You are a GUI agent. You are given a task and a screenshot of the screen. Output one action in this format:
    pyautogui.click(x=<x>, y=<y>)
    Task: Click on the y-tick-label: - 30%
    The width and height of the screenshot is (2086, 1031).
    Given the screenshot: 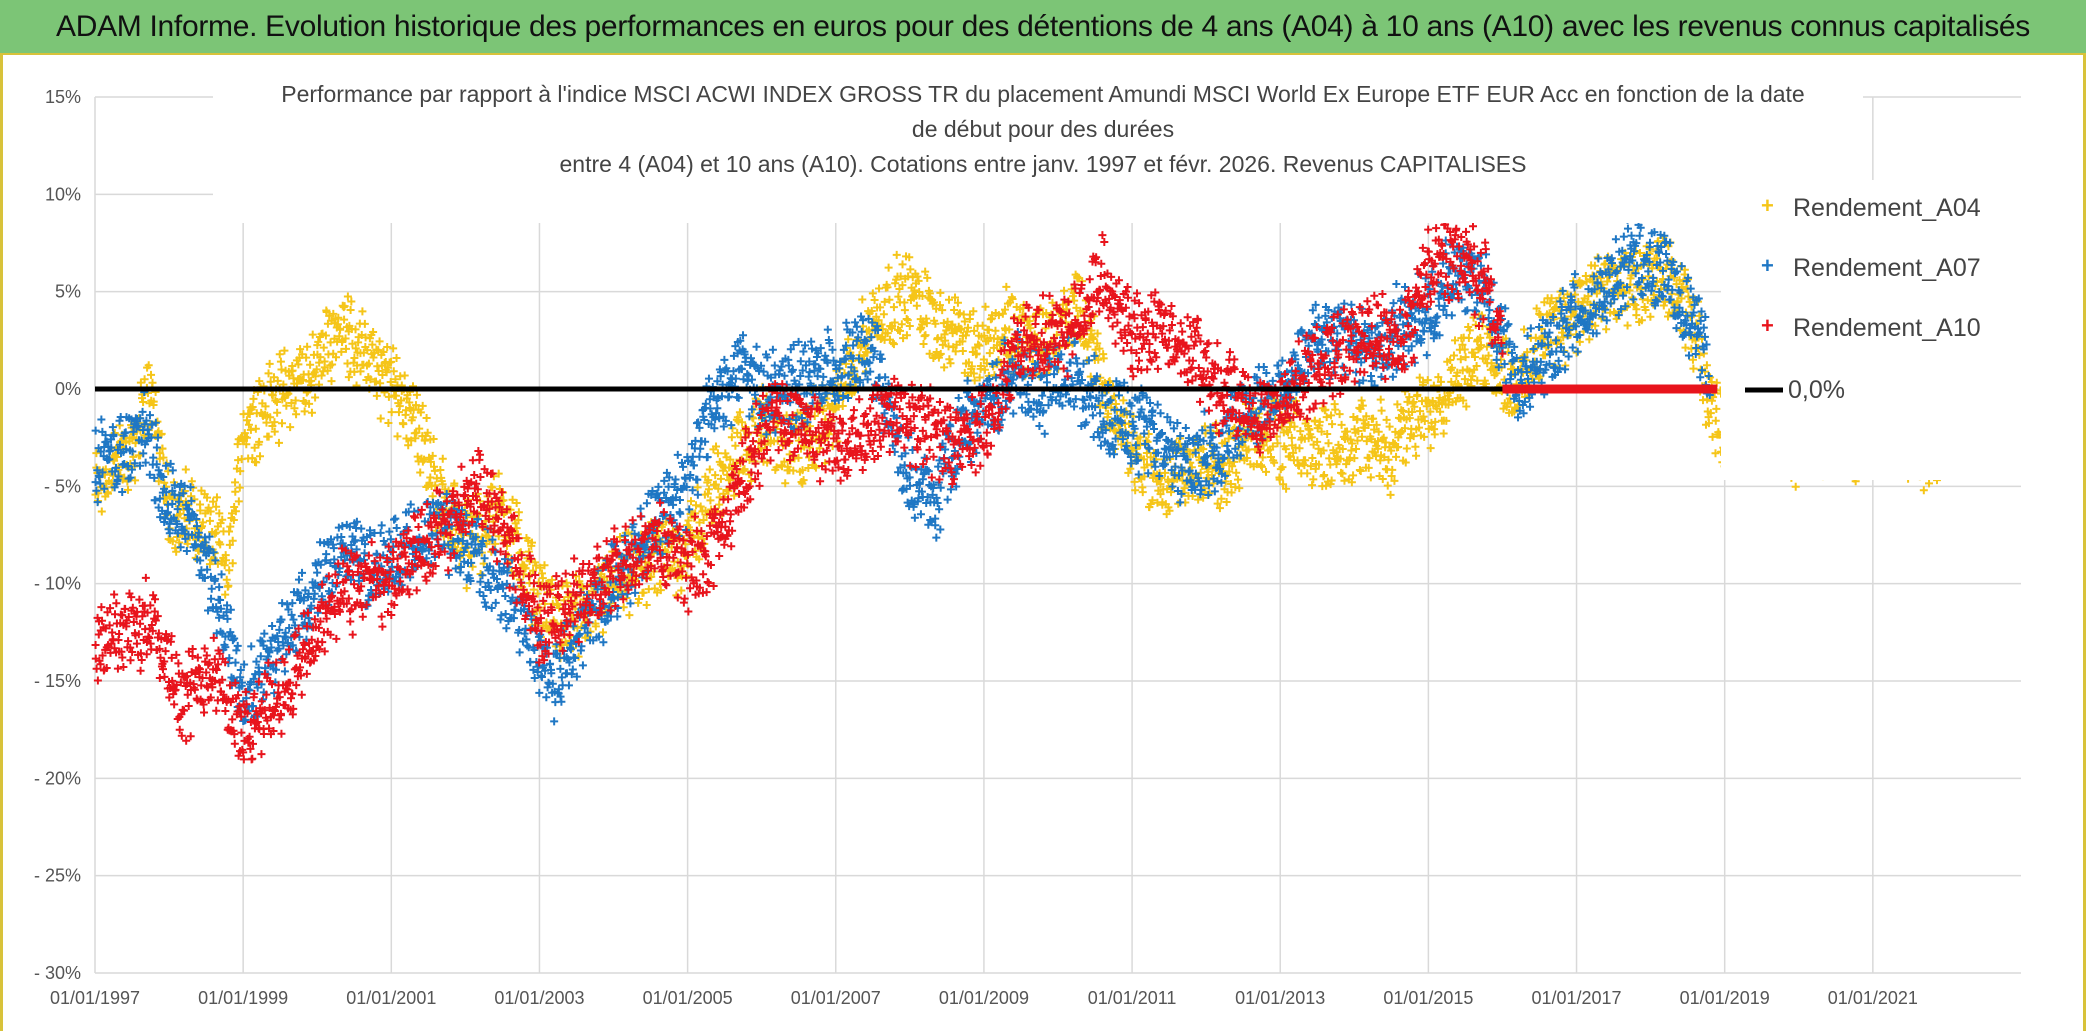 What is the action you would take?
    pyautogui.click(x=57, y=973)
    